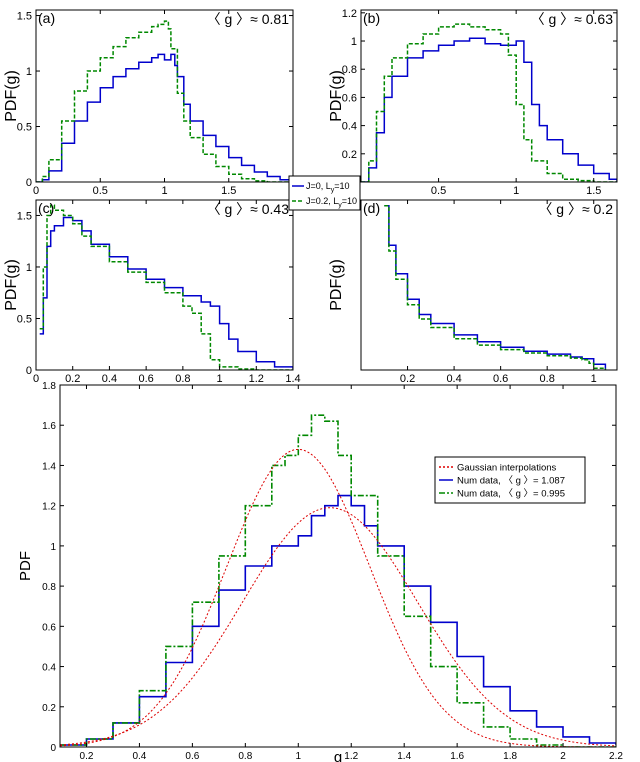 The width and height of the screenshot is (640, 762). Describe the element at coordinates (371, 208) in the screenshot. I see `panel-label: (d)` at that location.